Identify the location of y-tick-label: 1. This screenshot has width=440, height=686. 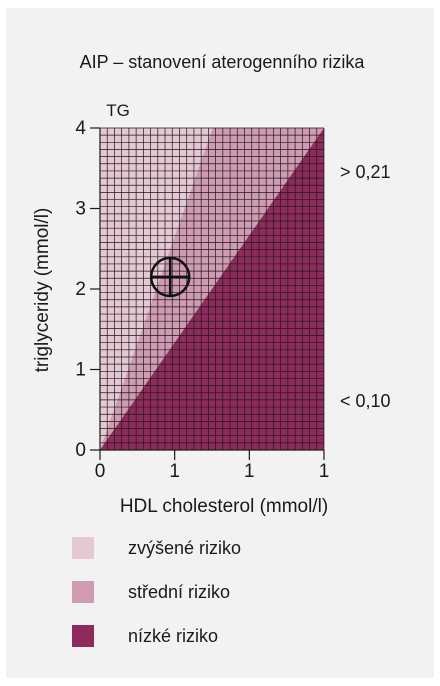
(80, 370).